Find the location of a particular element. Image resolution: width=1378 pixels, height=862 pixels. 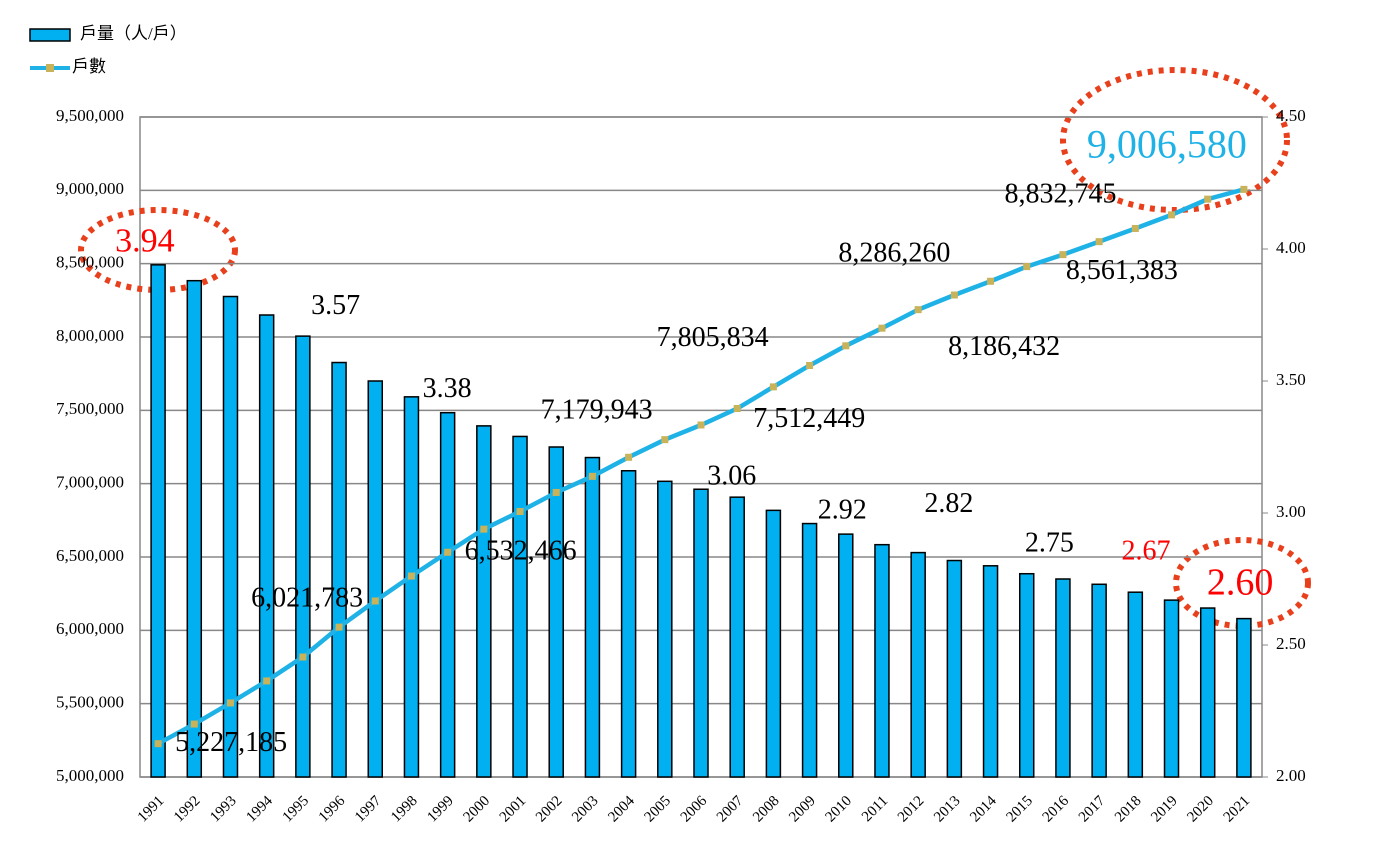

legend-label: 戶量（人/戶） is located at coordinates (133, 33).